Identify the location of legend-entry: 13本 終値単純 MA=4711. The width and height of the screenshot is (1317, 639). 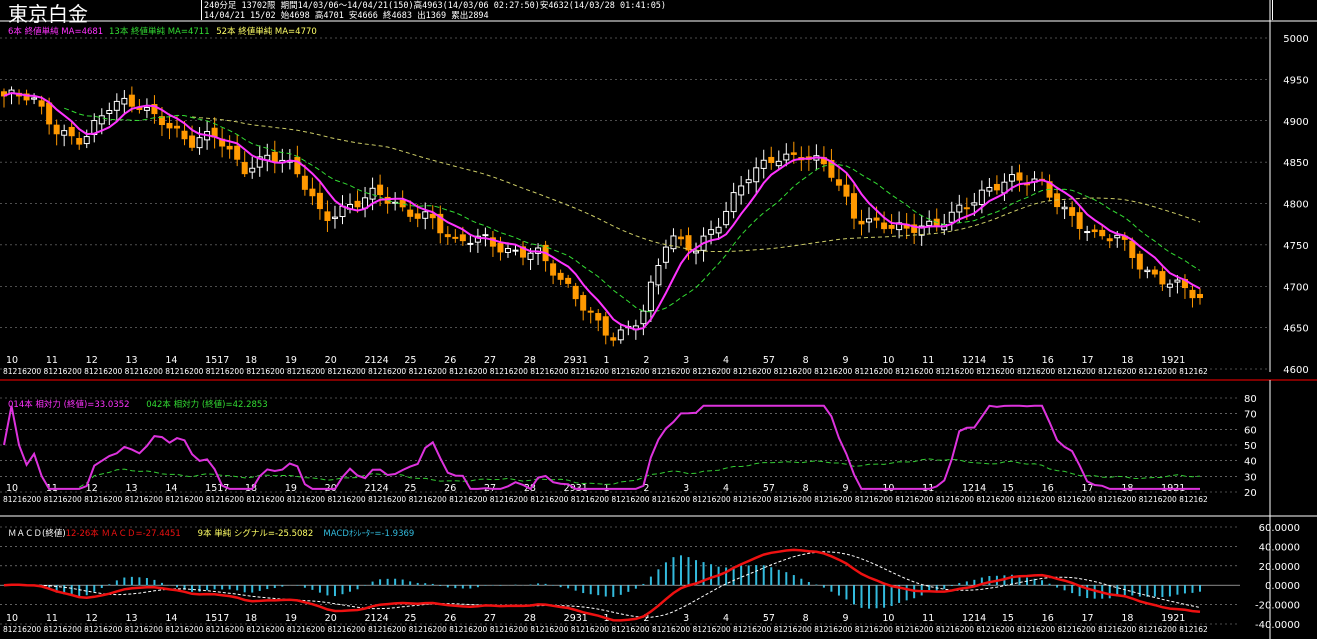
(159, 31).